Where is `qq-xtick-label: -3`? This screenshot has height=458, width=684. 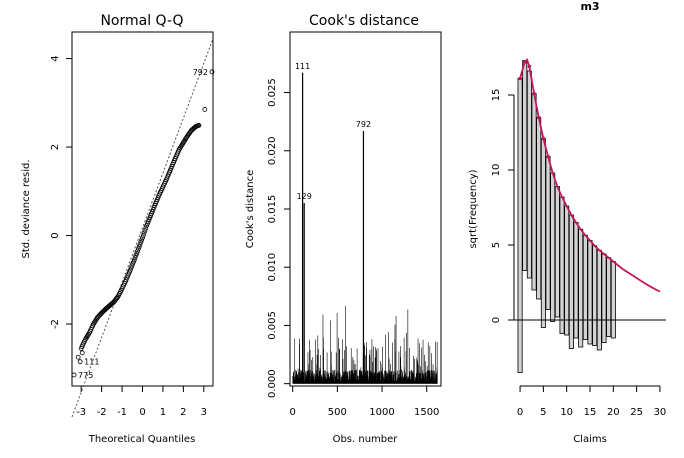
qq-xtick-label: -3 is located at coordinates (81, 412).